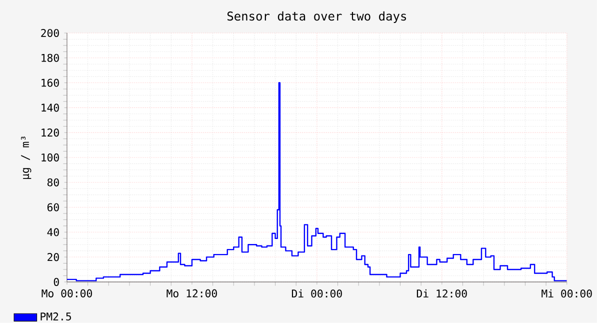 This screenshot has height=328, width=597. I want to click on legend-label: PM2.5, so click(55, 316).